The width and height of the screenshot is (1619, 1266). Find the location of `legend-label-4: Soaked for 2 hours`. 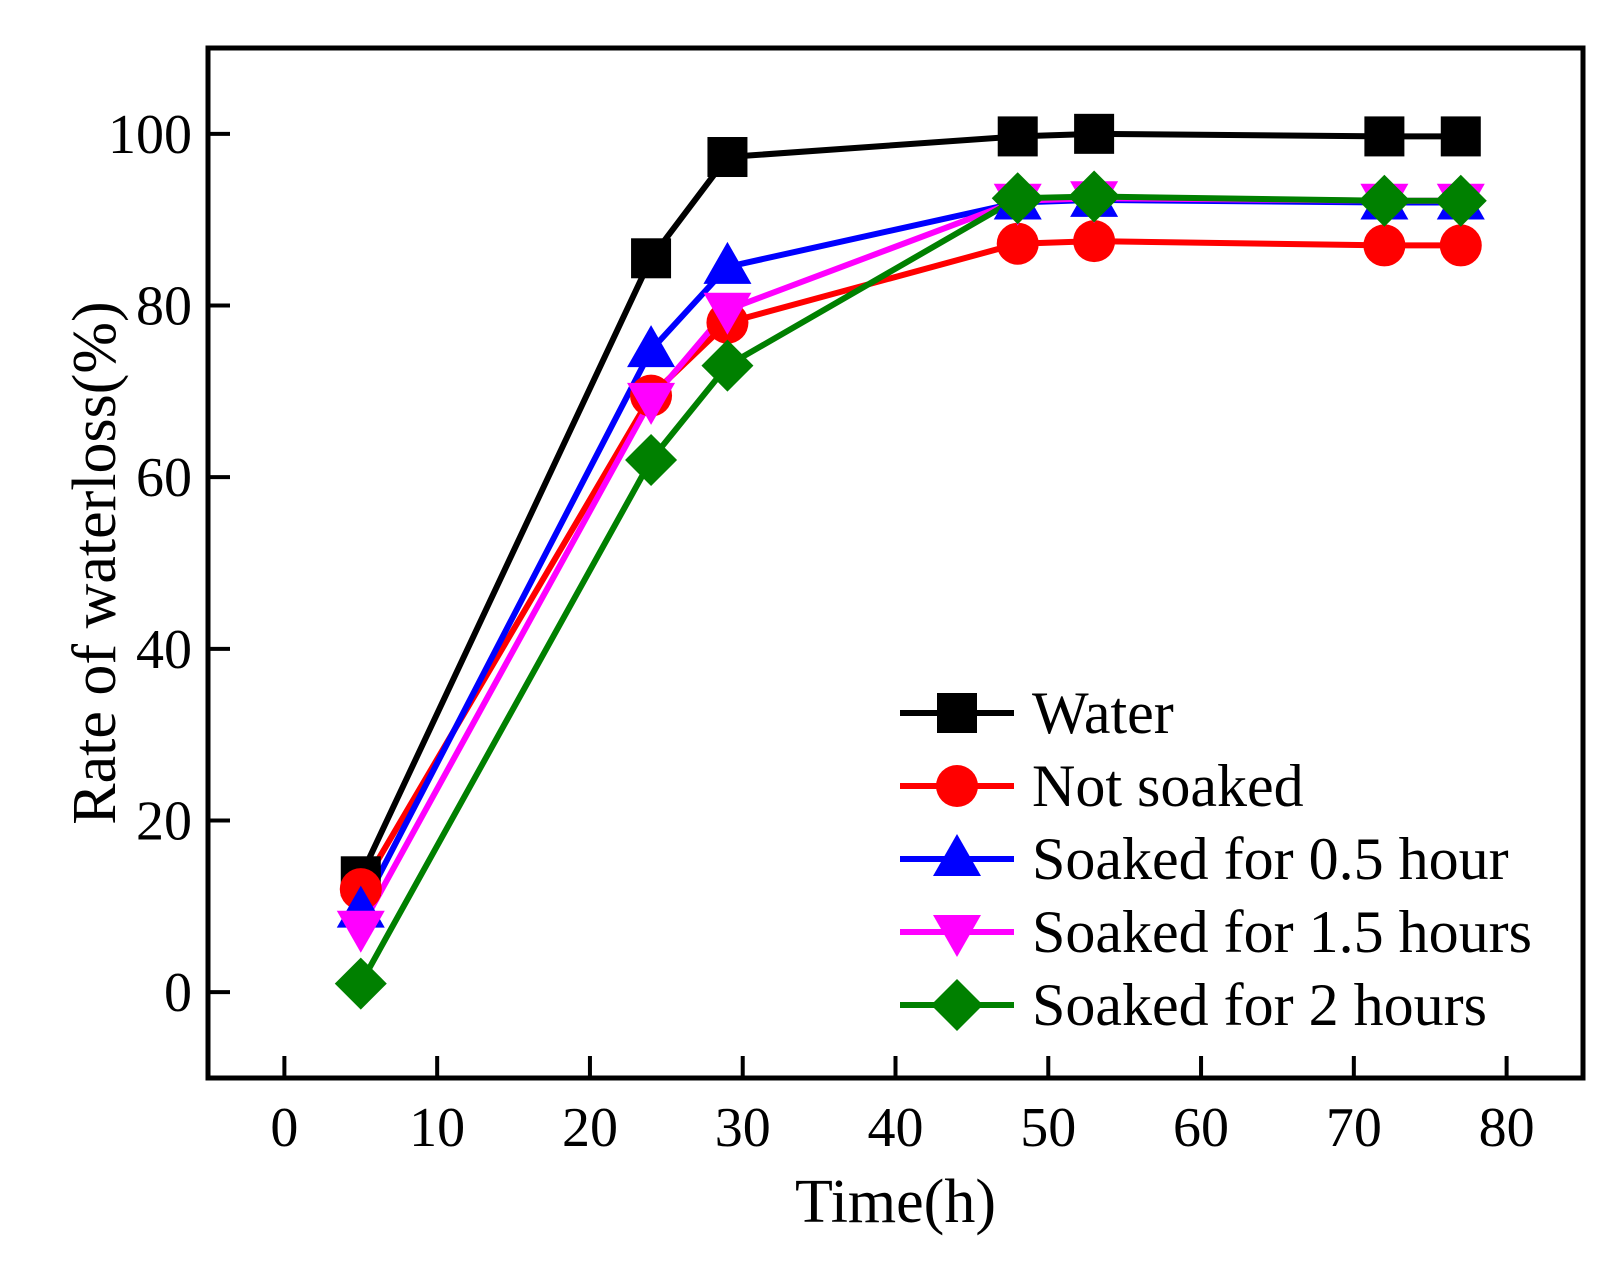

legend-label-4: Soaked for 2 hours is located at coordinates (1259, 1005).